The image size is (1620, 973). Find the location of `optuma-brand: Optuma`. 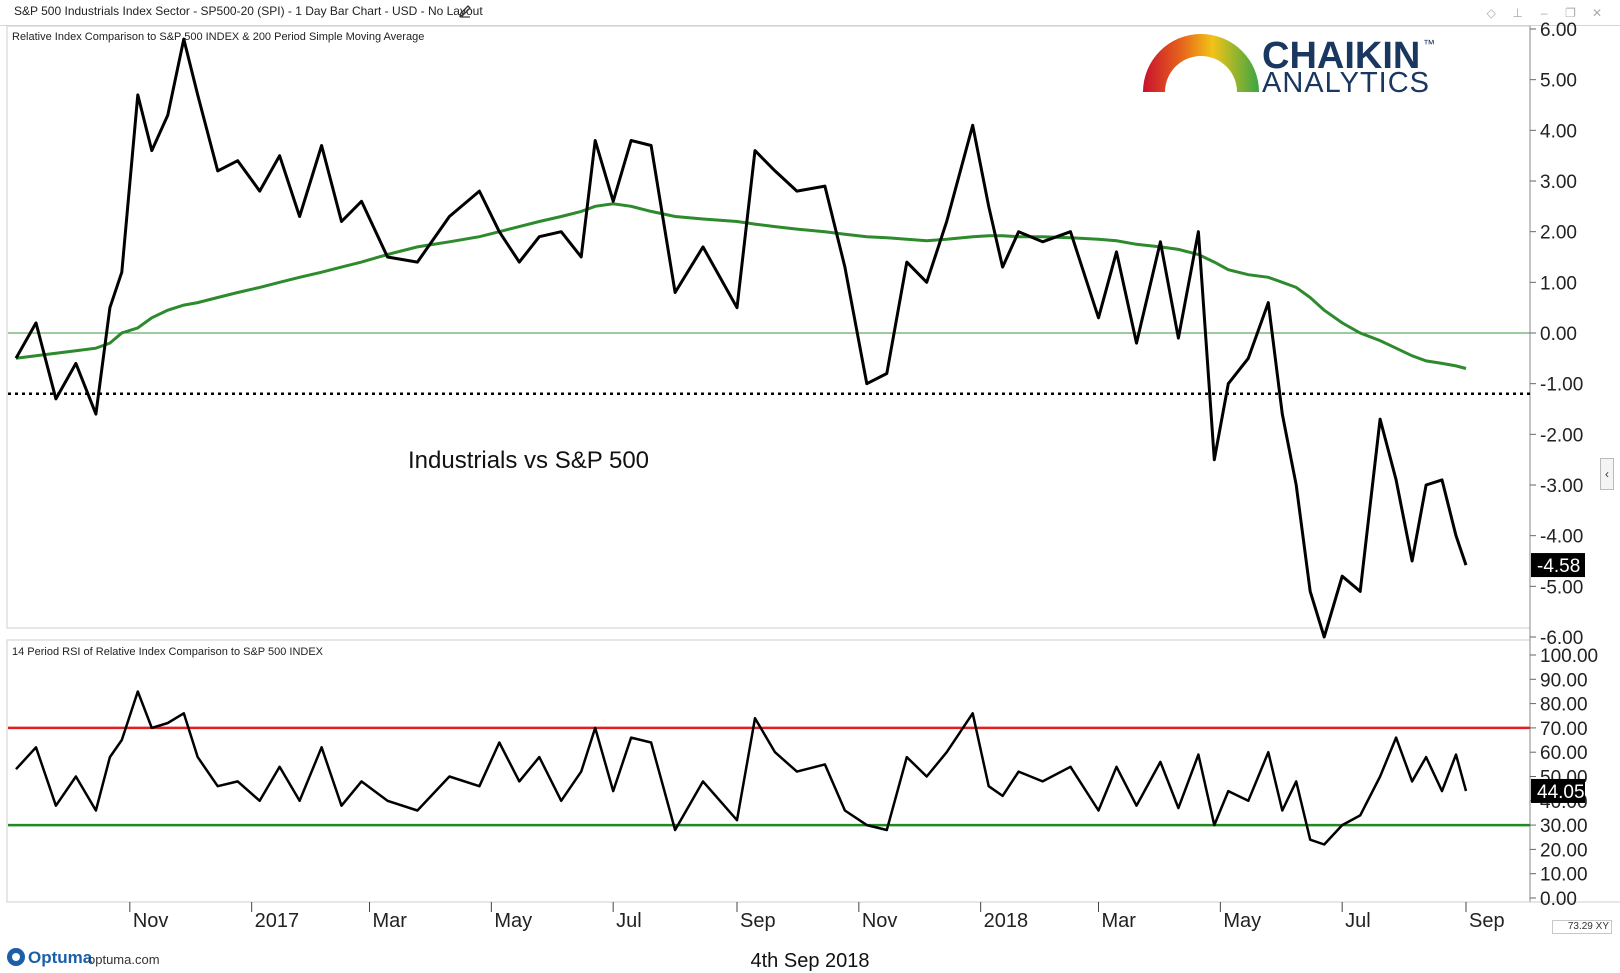

optuma-brand: Optuma is located at coordinates (60, 957).